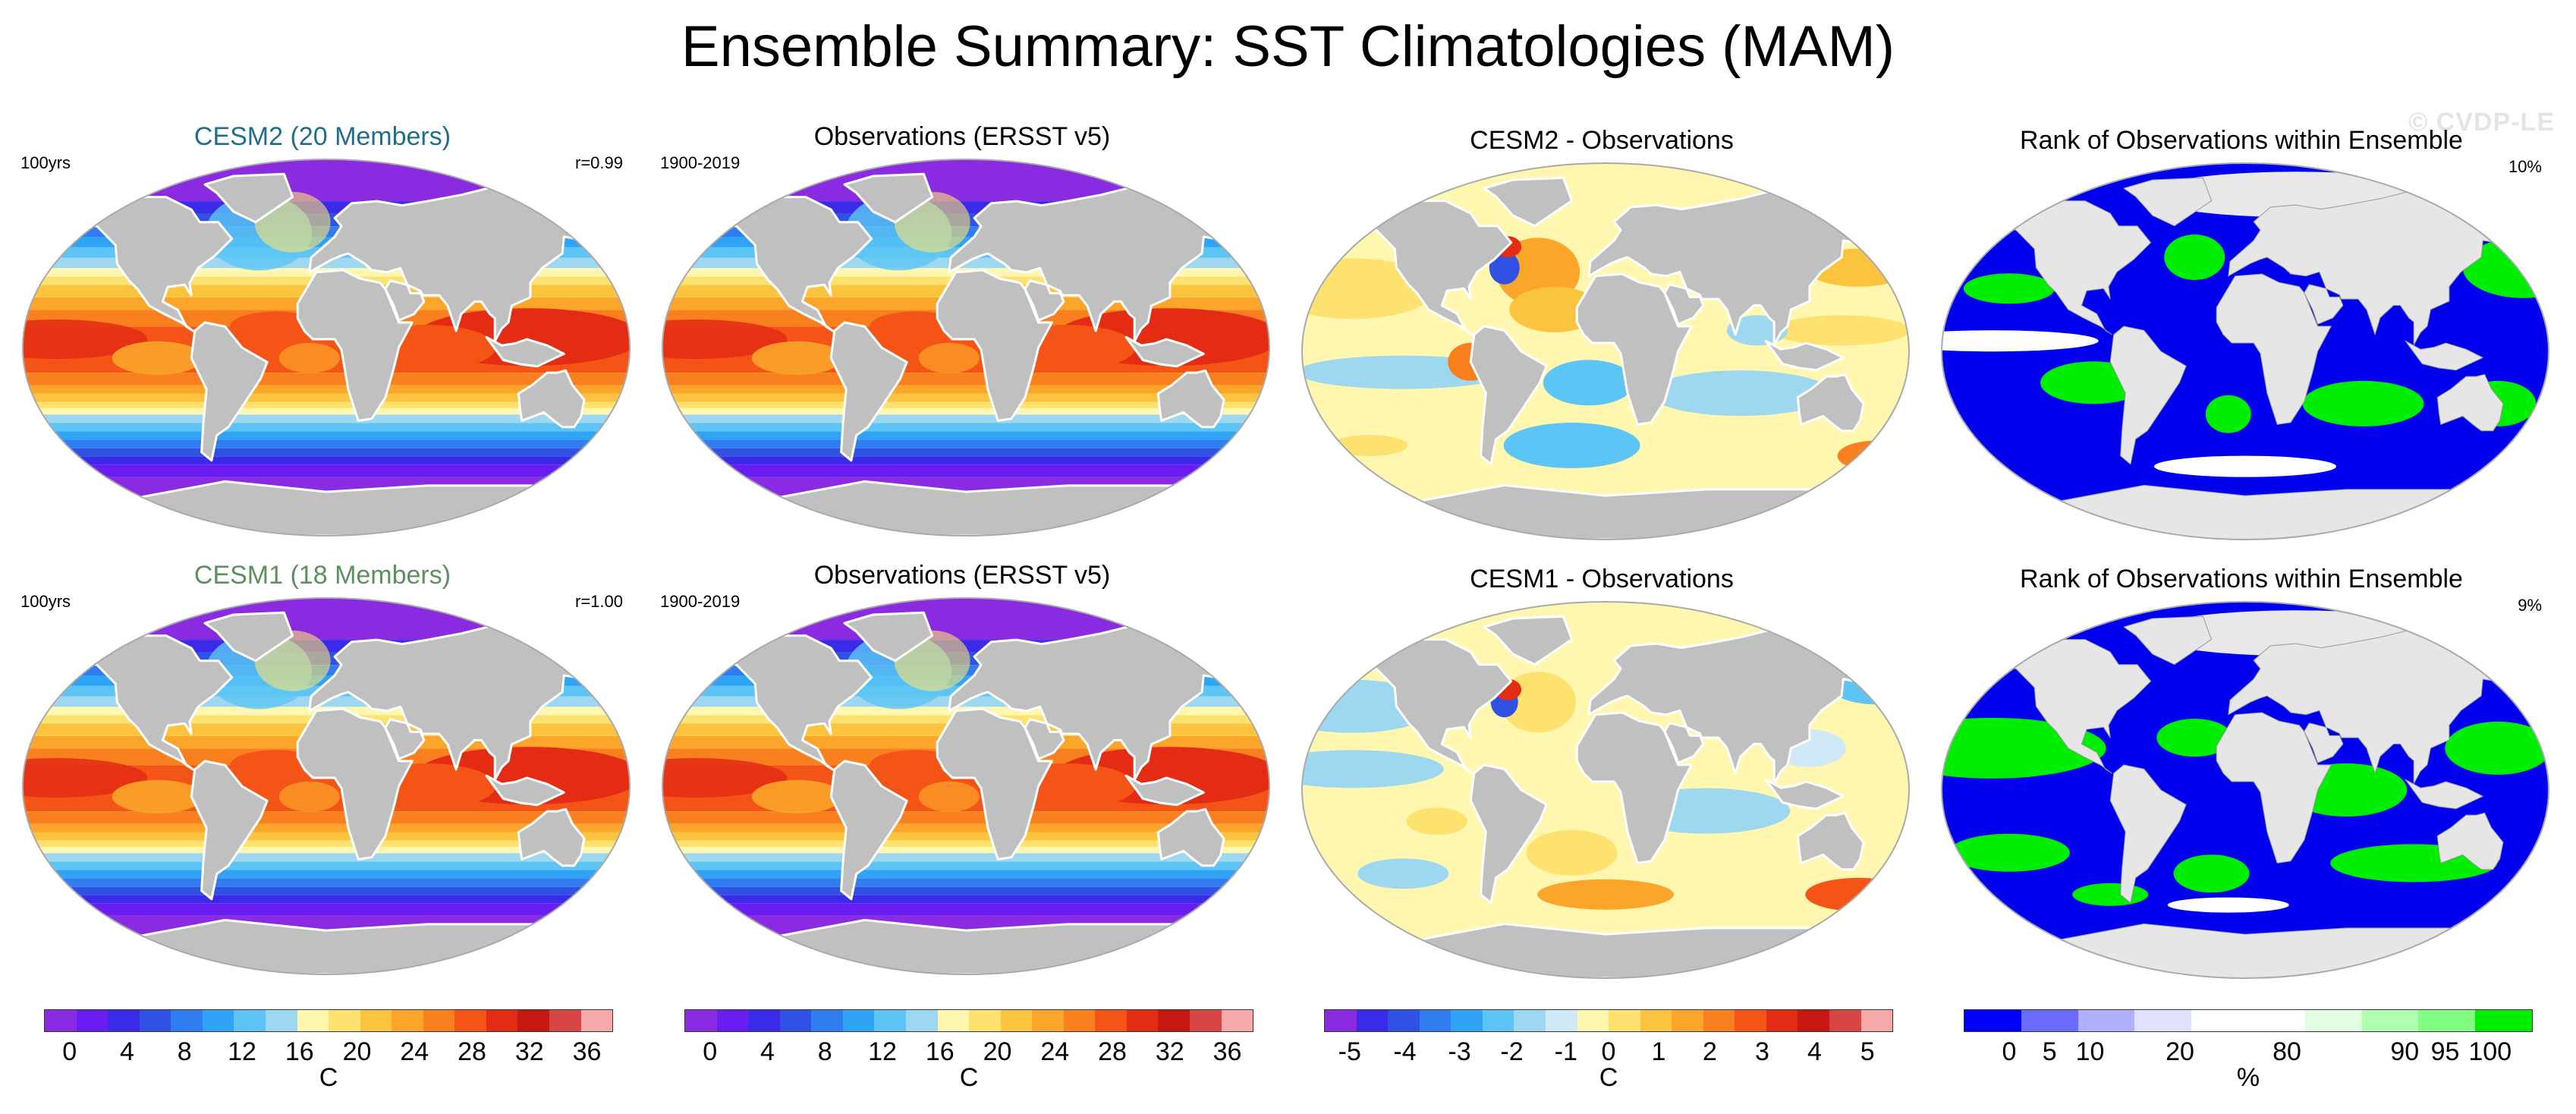 This screenshot has height=1114, width=2576. I want to click on colorbar-ticks: -5 -4 -3 -2 -1 0 1 2 3 4 5, so click(1608, 1051).